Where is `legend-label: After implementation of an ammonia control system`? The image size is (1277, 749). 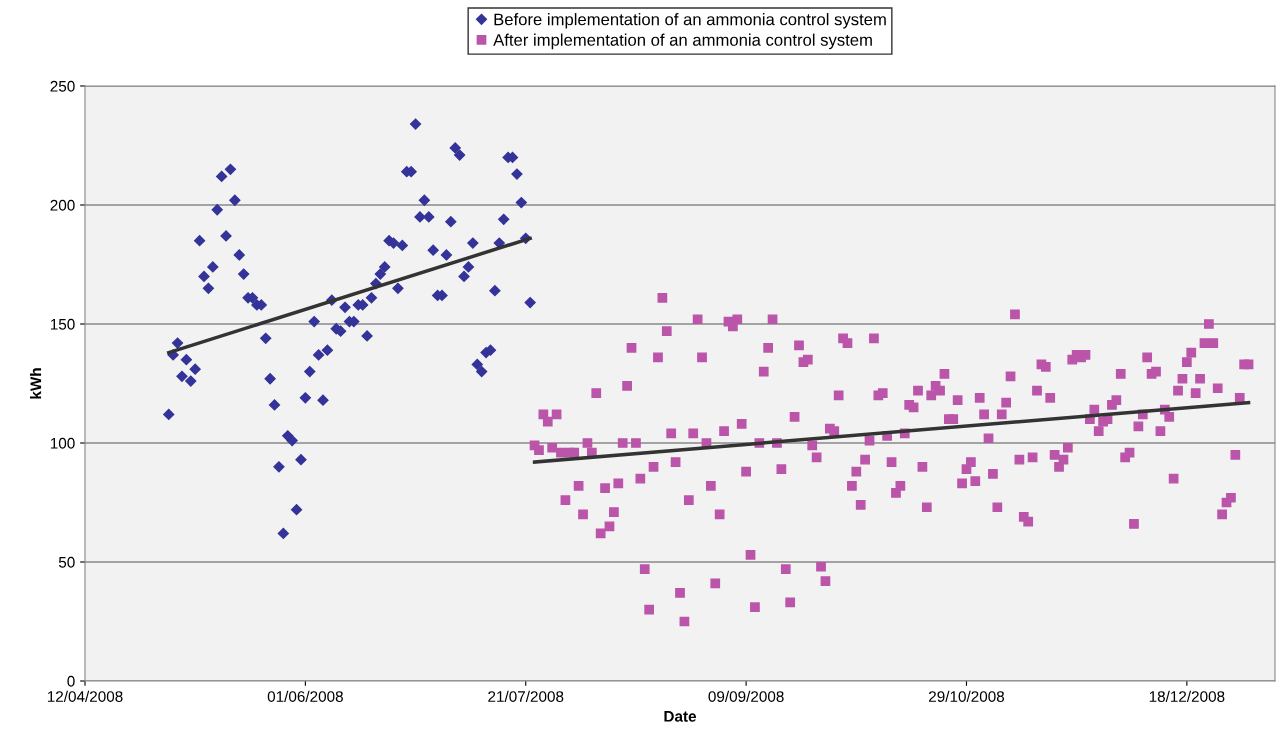
legend-label: After implementation of an ammonia control system is located at coordinates (682, 41).